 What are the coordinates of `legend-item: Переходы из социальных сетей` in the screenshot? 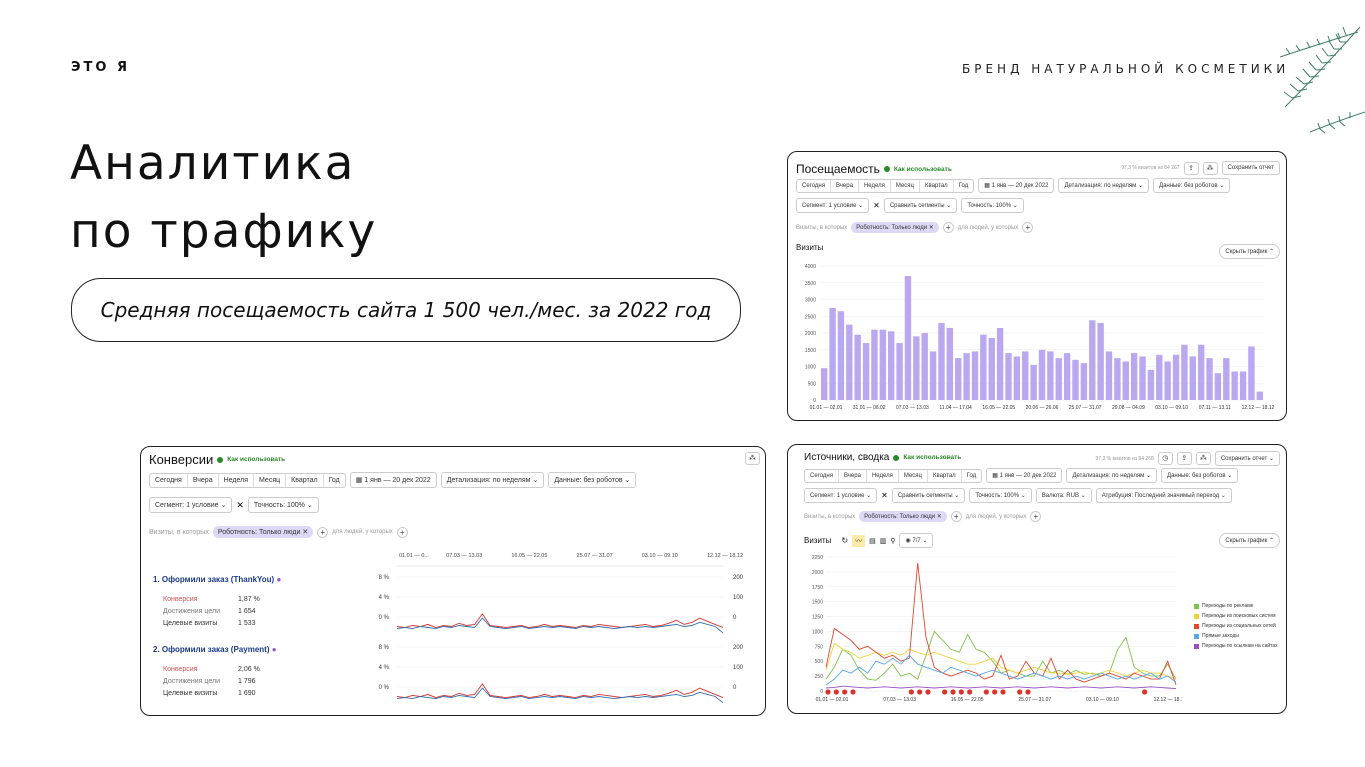 It's located at (1236, 626).